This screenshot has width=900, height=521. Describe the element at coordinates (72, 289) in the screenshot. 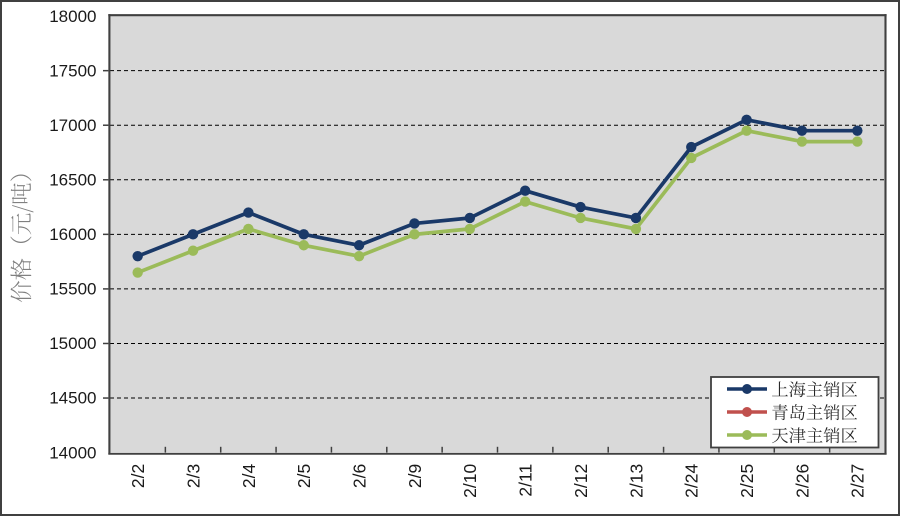

I see `svg-text: 15500` at that location.